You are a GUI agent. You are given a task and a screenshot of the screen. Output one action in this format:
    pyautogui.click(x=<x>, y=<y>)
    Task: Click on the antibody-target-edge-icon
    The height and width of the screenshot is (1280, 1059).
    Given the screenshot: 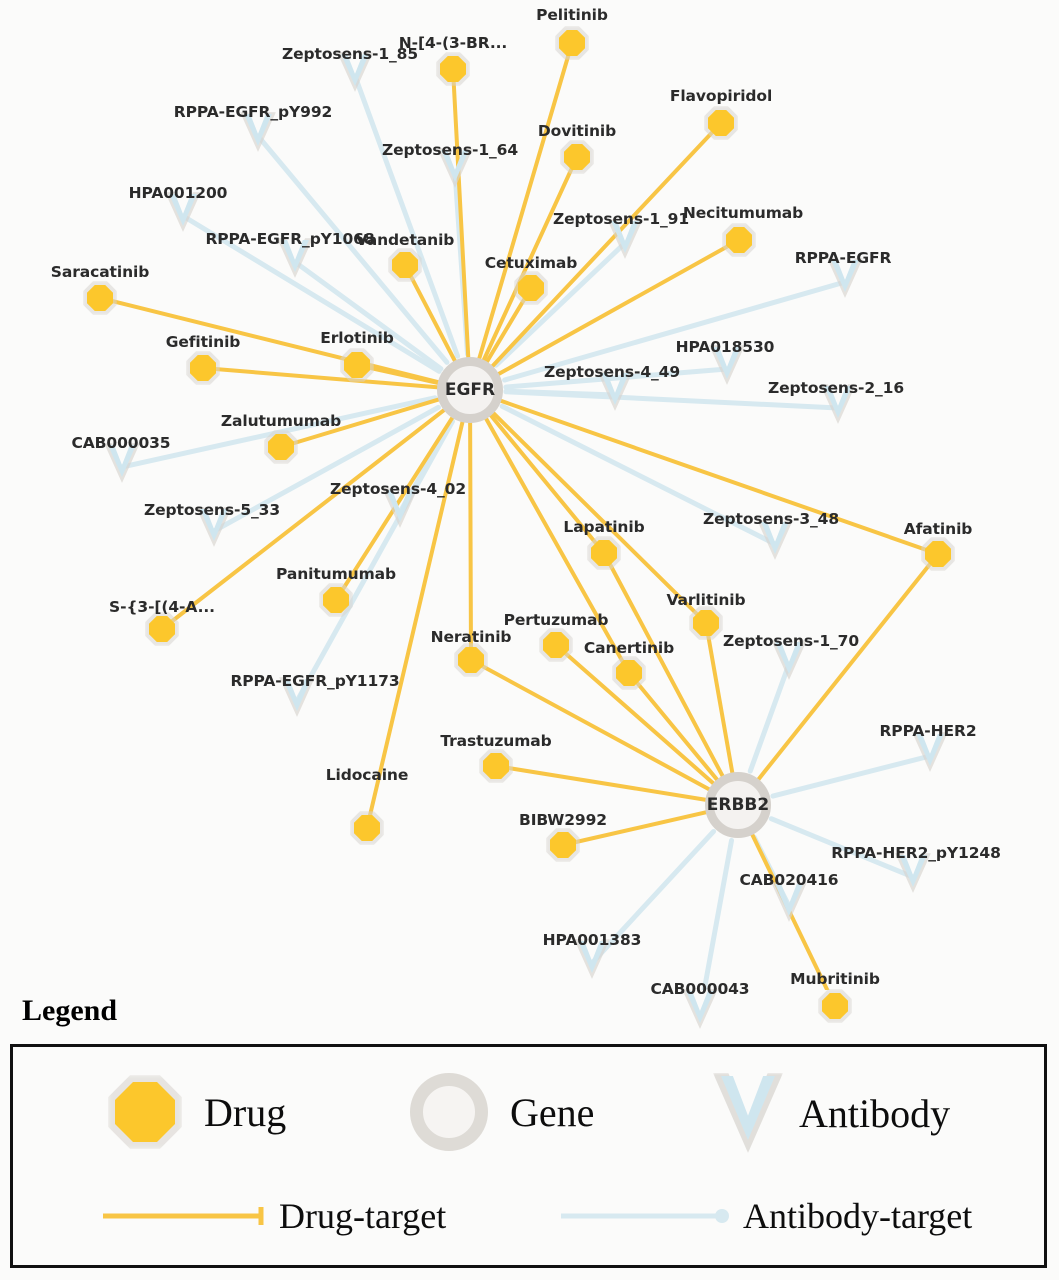 What is the action you would take?
    pyautogui.click(x=645, y=1216)
    